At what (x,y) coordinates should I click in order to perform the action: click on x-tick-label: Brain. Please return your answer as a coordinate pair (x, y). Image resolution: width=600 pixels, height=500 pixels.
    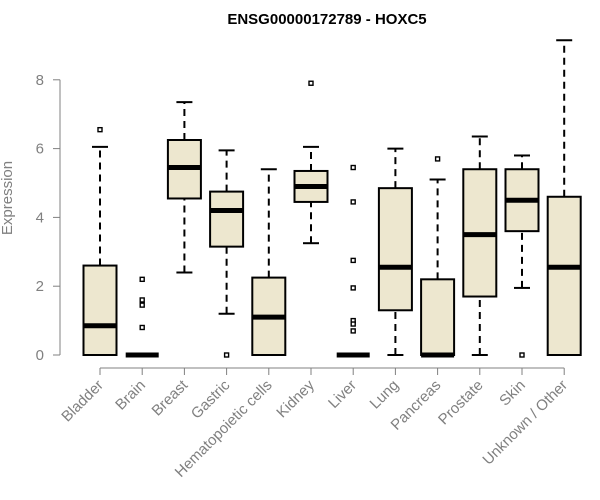
    Looking at the image, I should click on (130, 395).